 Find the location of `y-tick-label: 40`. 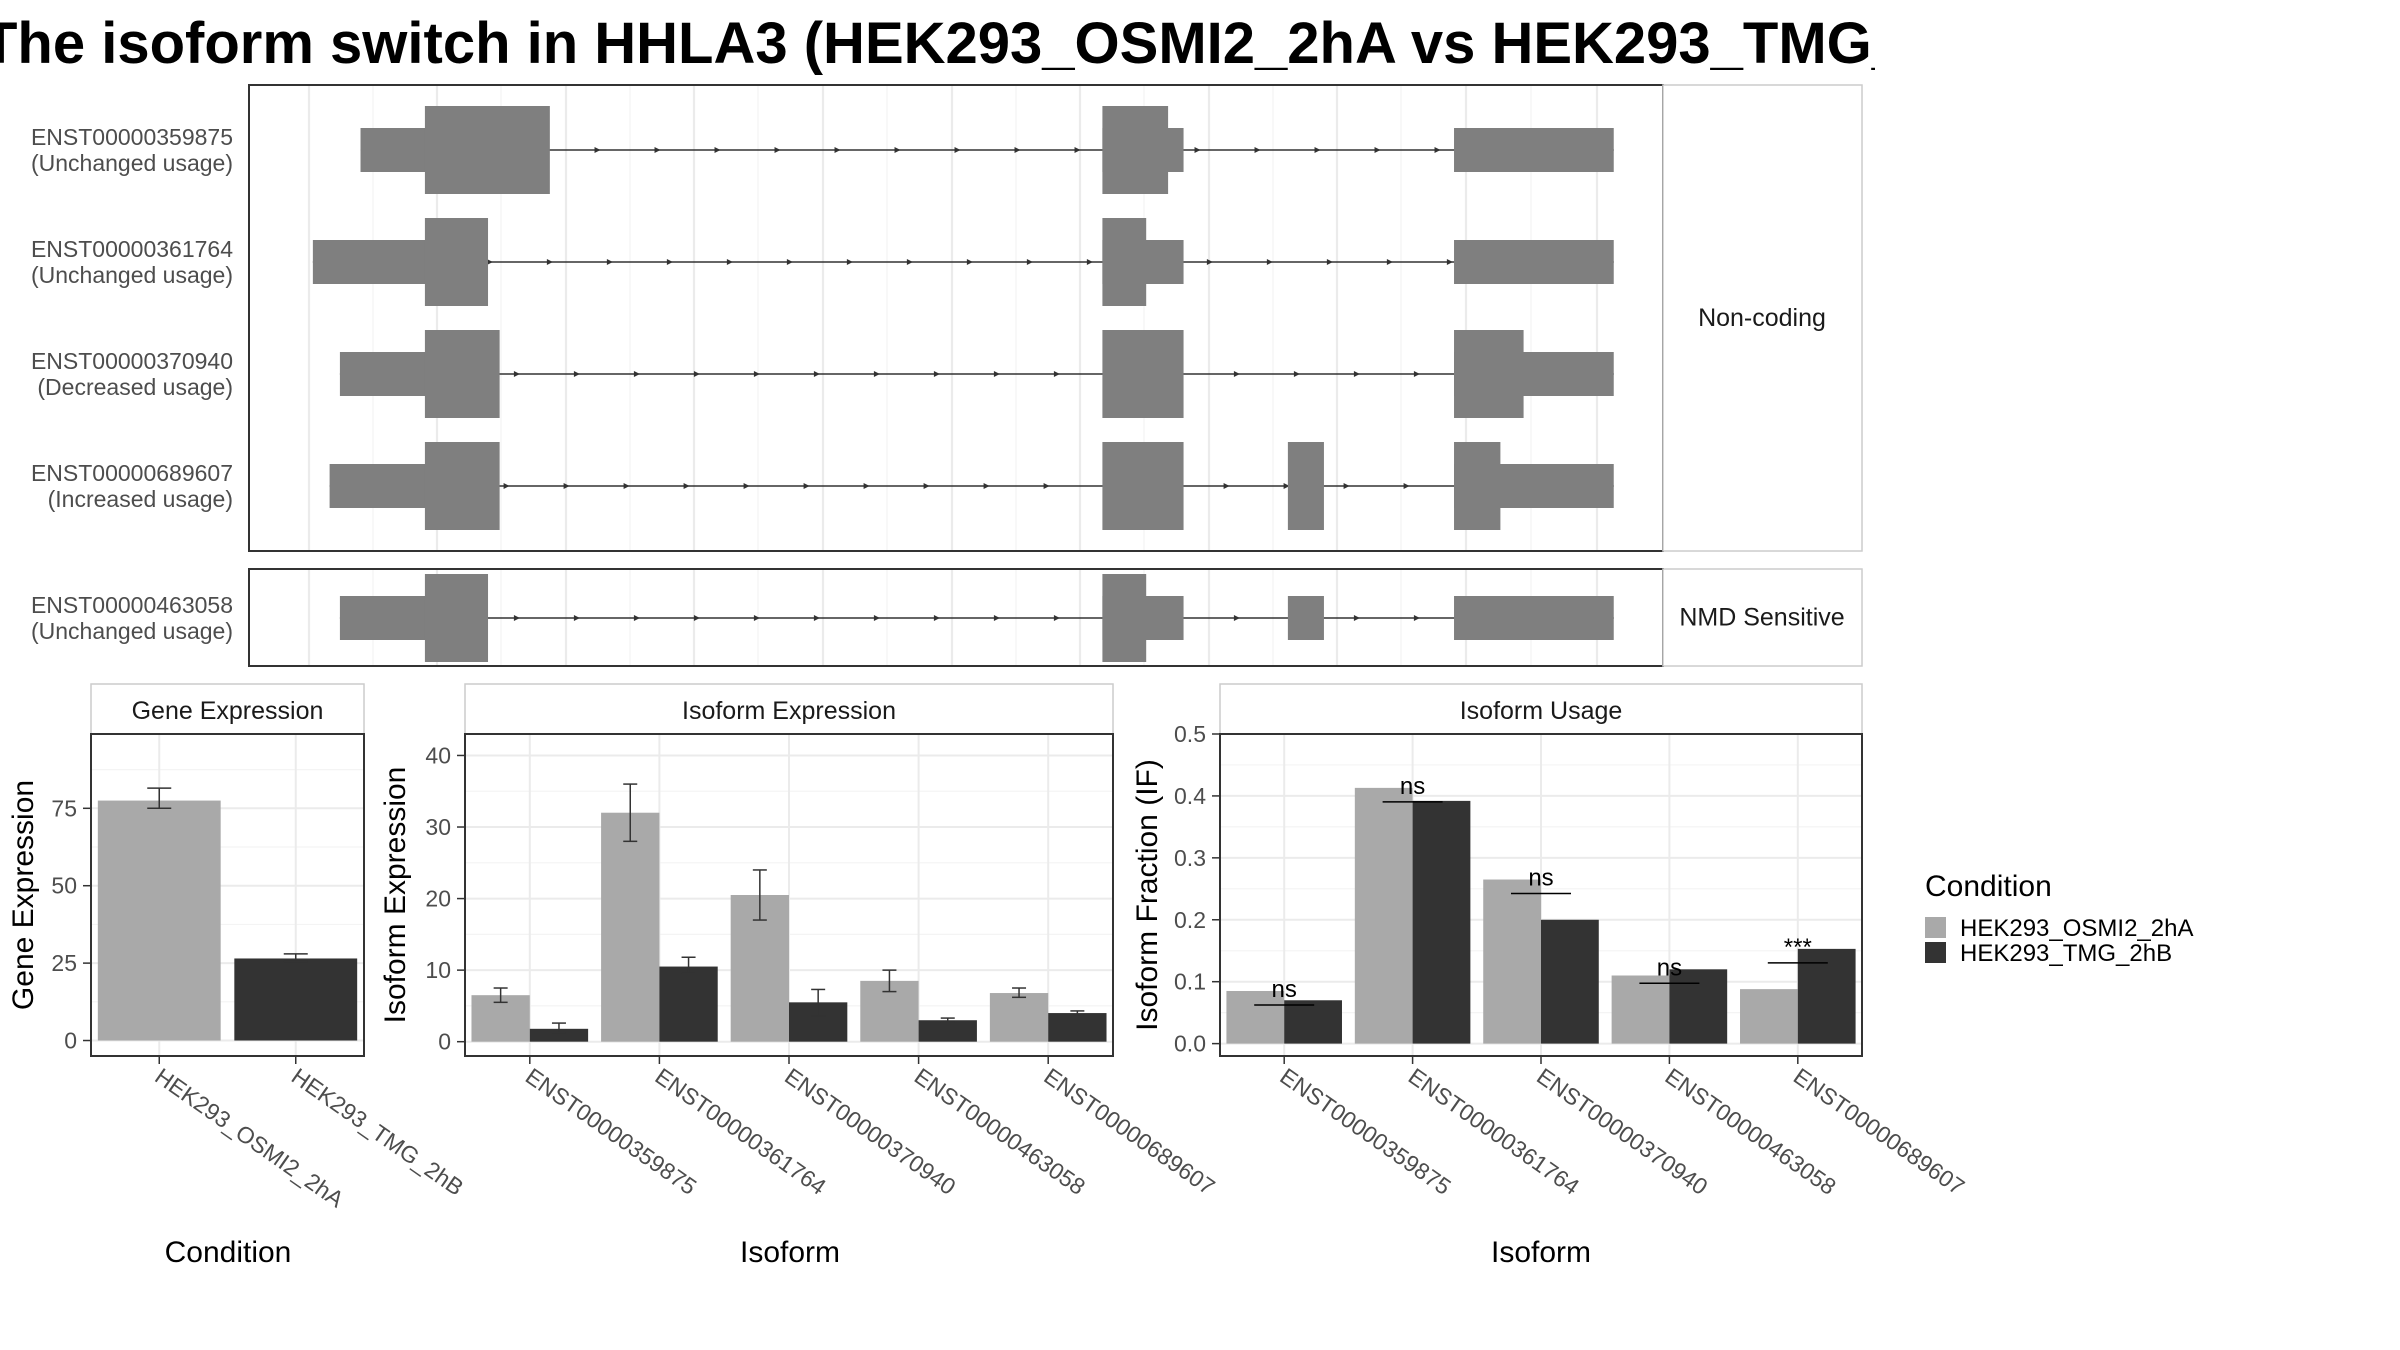

y-tick-label: 40 is located at coordinates (438, 755).